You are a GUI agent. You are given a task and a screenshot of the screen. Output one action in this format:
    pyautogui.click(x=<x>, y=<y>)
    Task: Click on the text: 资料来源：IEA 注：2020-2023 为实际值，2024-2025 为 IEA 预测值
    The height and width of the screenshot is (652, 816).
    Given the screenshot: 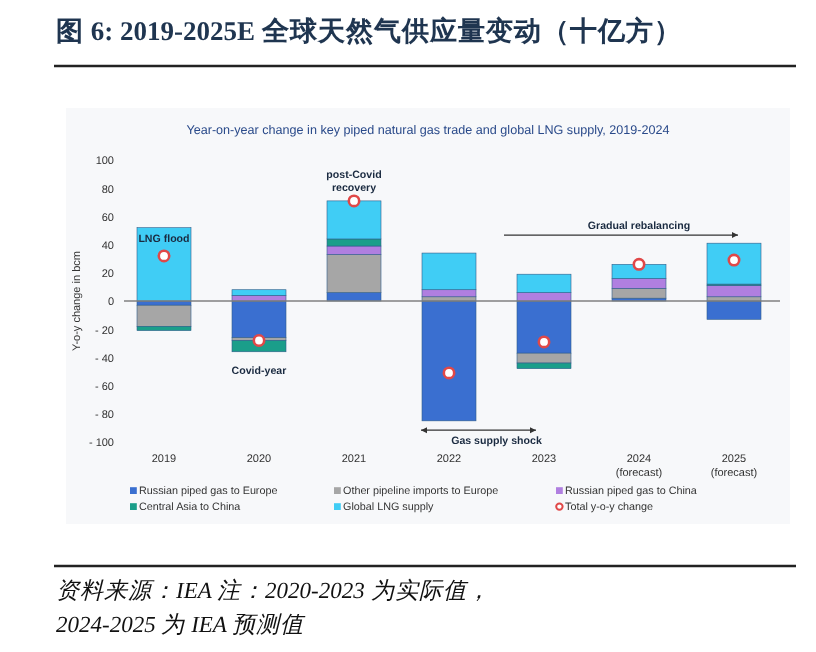 What is the action you would take?
    pyautogui.click(x=273, y=608)
    